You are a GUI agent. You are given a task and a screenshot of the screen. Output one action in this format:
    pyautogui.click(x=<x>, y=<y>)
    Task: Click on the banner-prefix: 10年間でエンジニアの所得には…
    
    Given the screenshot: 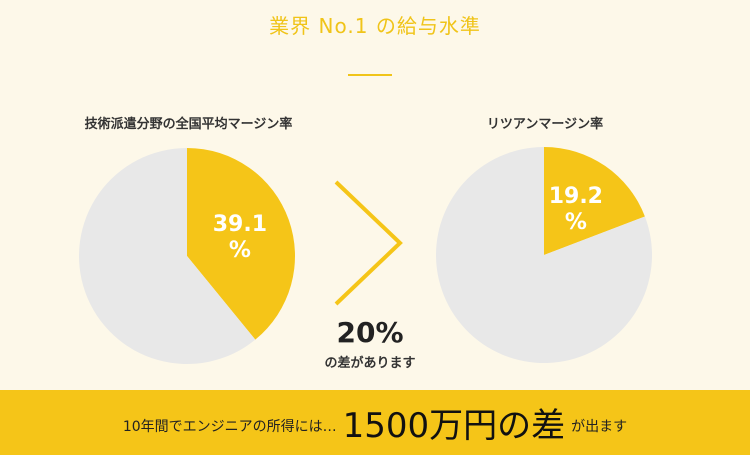 What is the action you would take?
    pyautogui.click(x=229, y=426)
    